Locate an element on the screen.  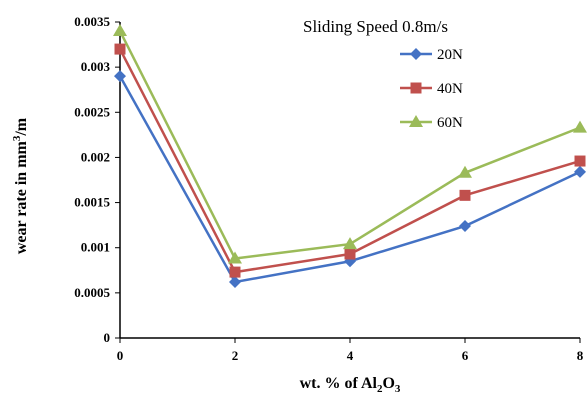
x-tick-label: 4 is located at coordinates (350, 355).